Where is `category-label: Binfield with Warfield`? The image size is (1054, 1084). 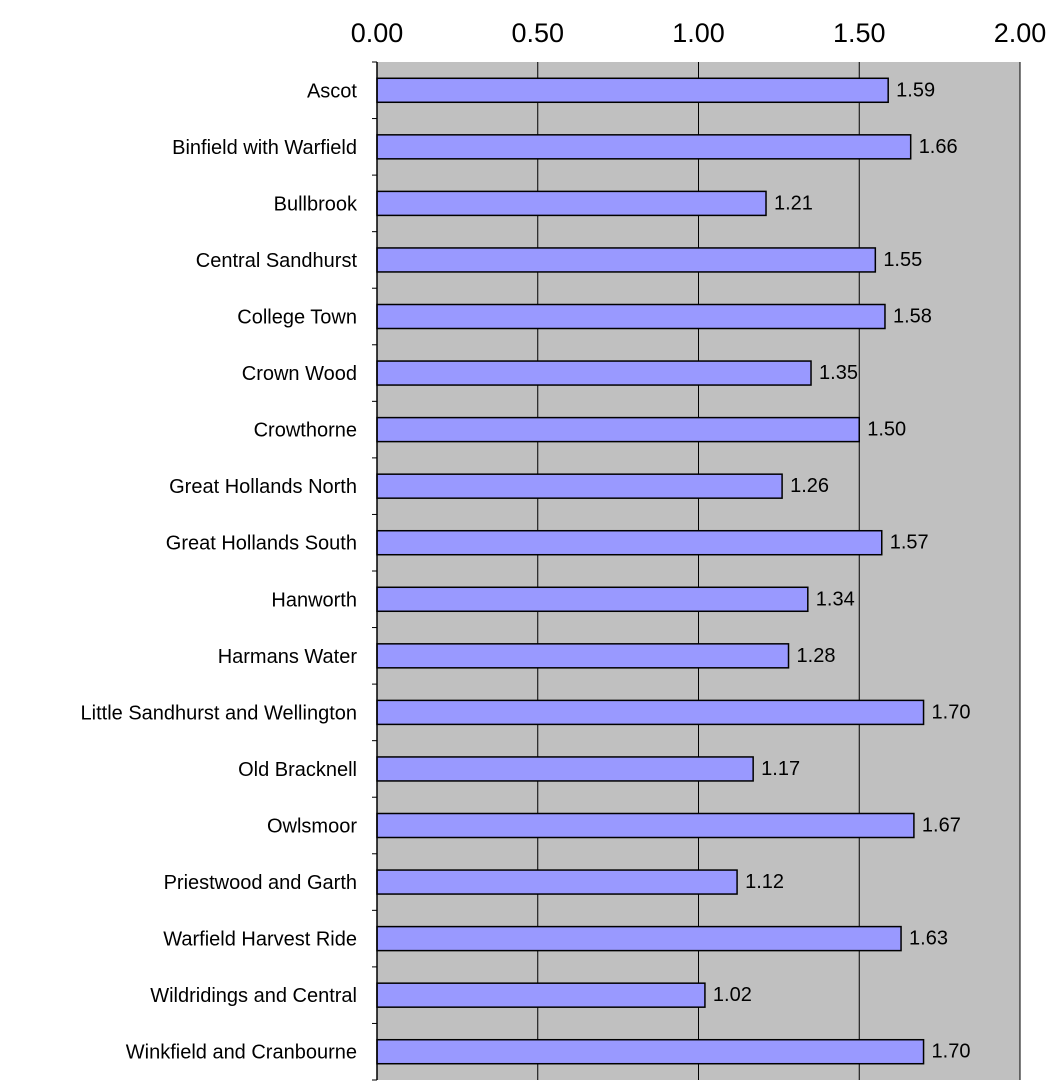
category-label: Binfield with Warfield is located at coordinates (264, 148).